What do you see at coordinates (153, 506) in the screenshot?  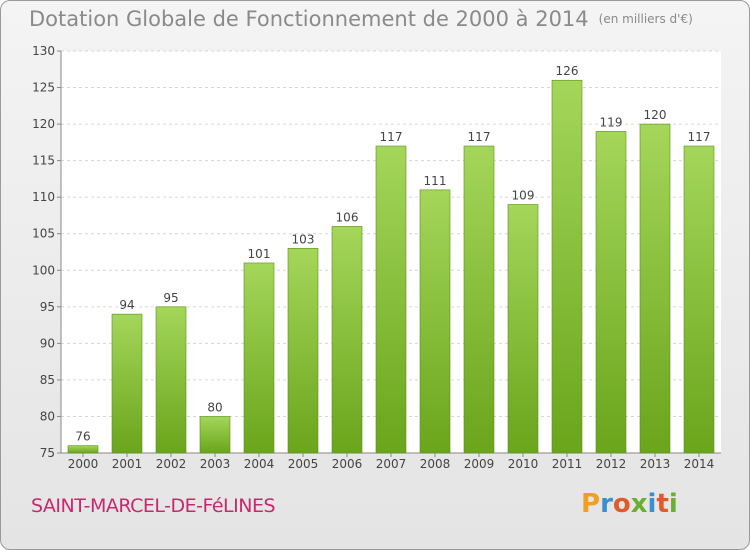 I see `commune-name: SAINT-MARCEL-DE-FéLINES` at bounding box center [153, 506].